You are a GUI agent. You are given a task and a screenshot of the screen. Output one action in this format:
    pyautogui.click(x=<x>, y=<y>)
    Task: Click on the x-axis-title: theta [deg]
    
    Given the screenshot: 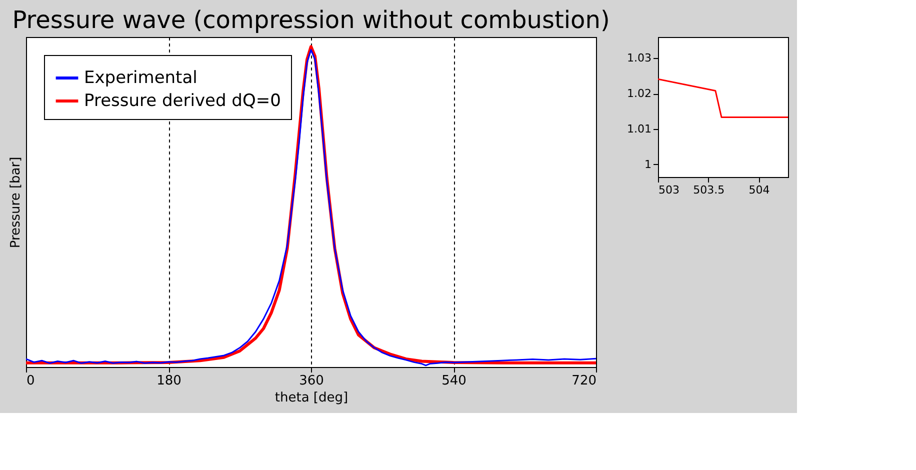 What is the action you would take?
    pyautogui.click(x=311, y=398)
    